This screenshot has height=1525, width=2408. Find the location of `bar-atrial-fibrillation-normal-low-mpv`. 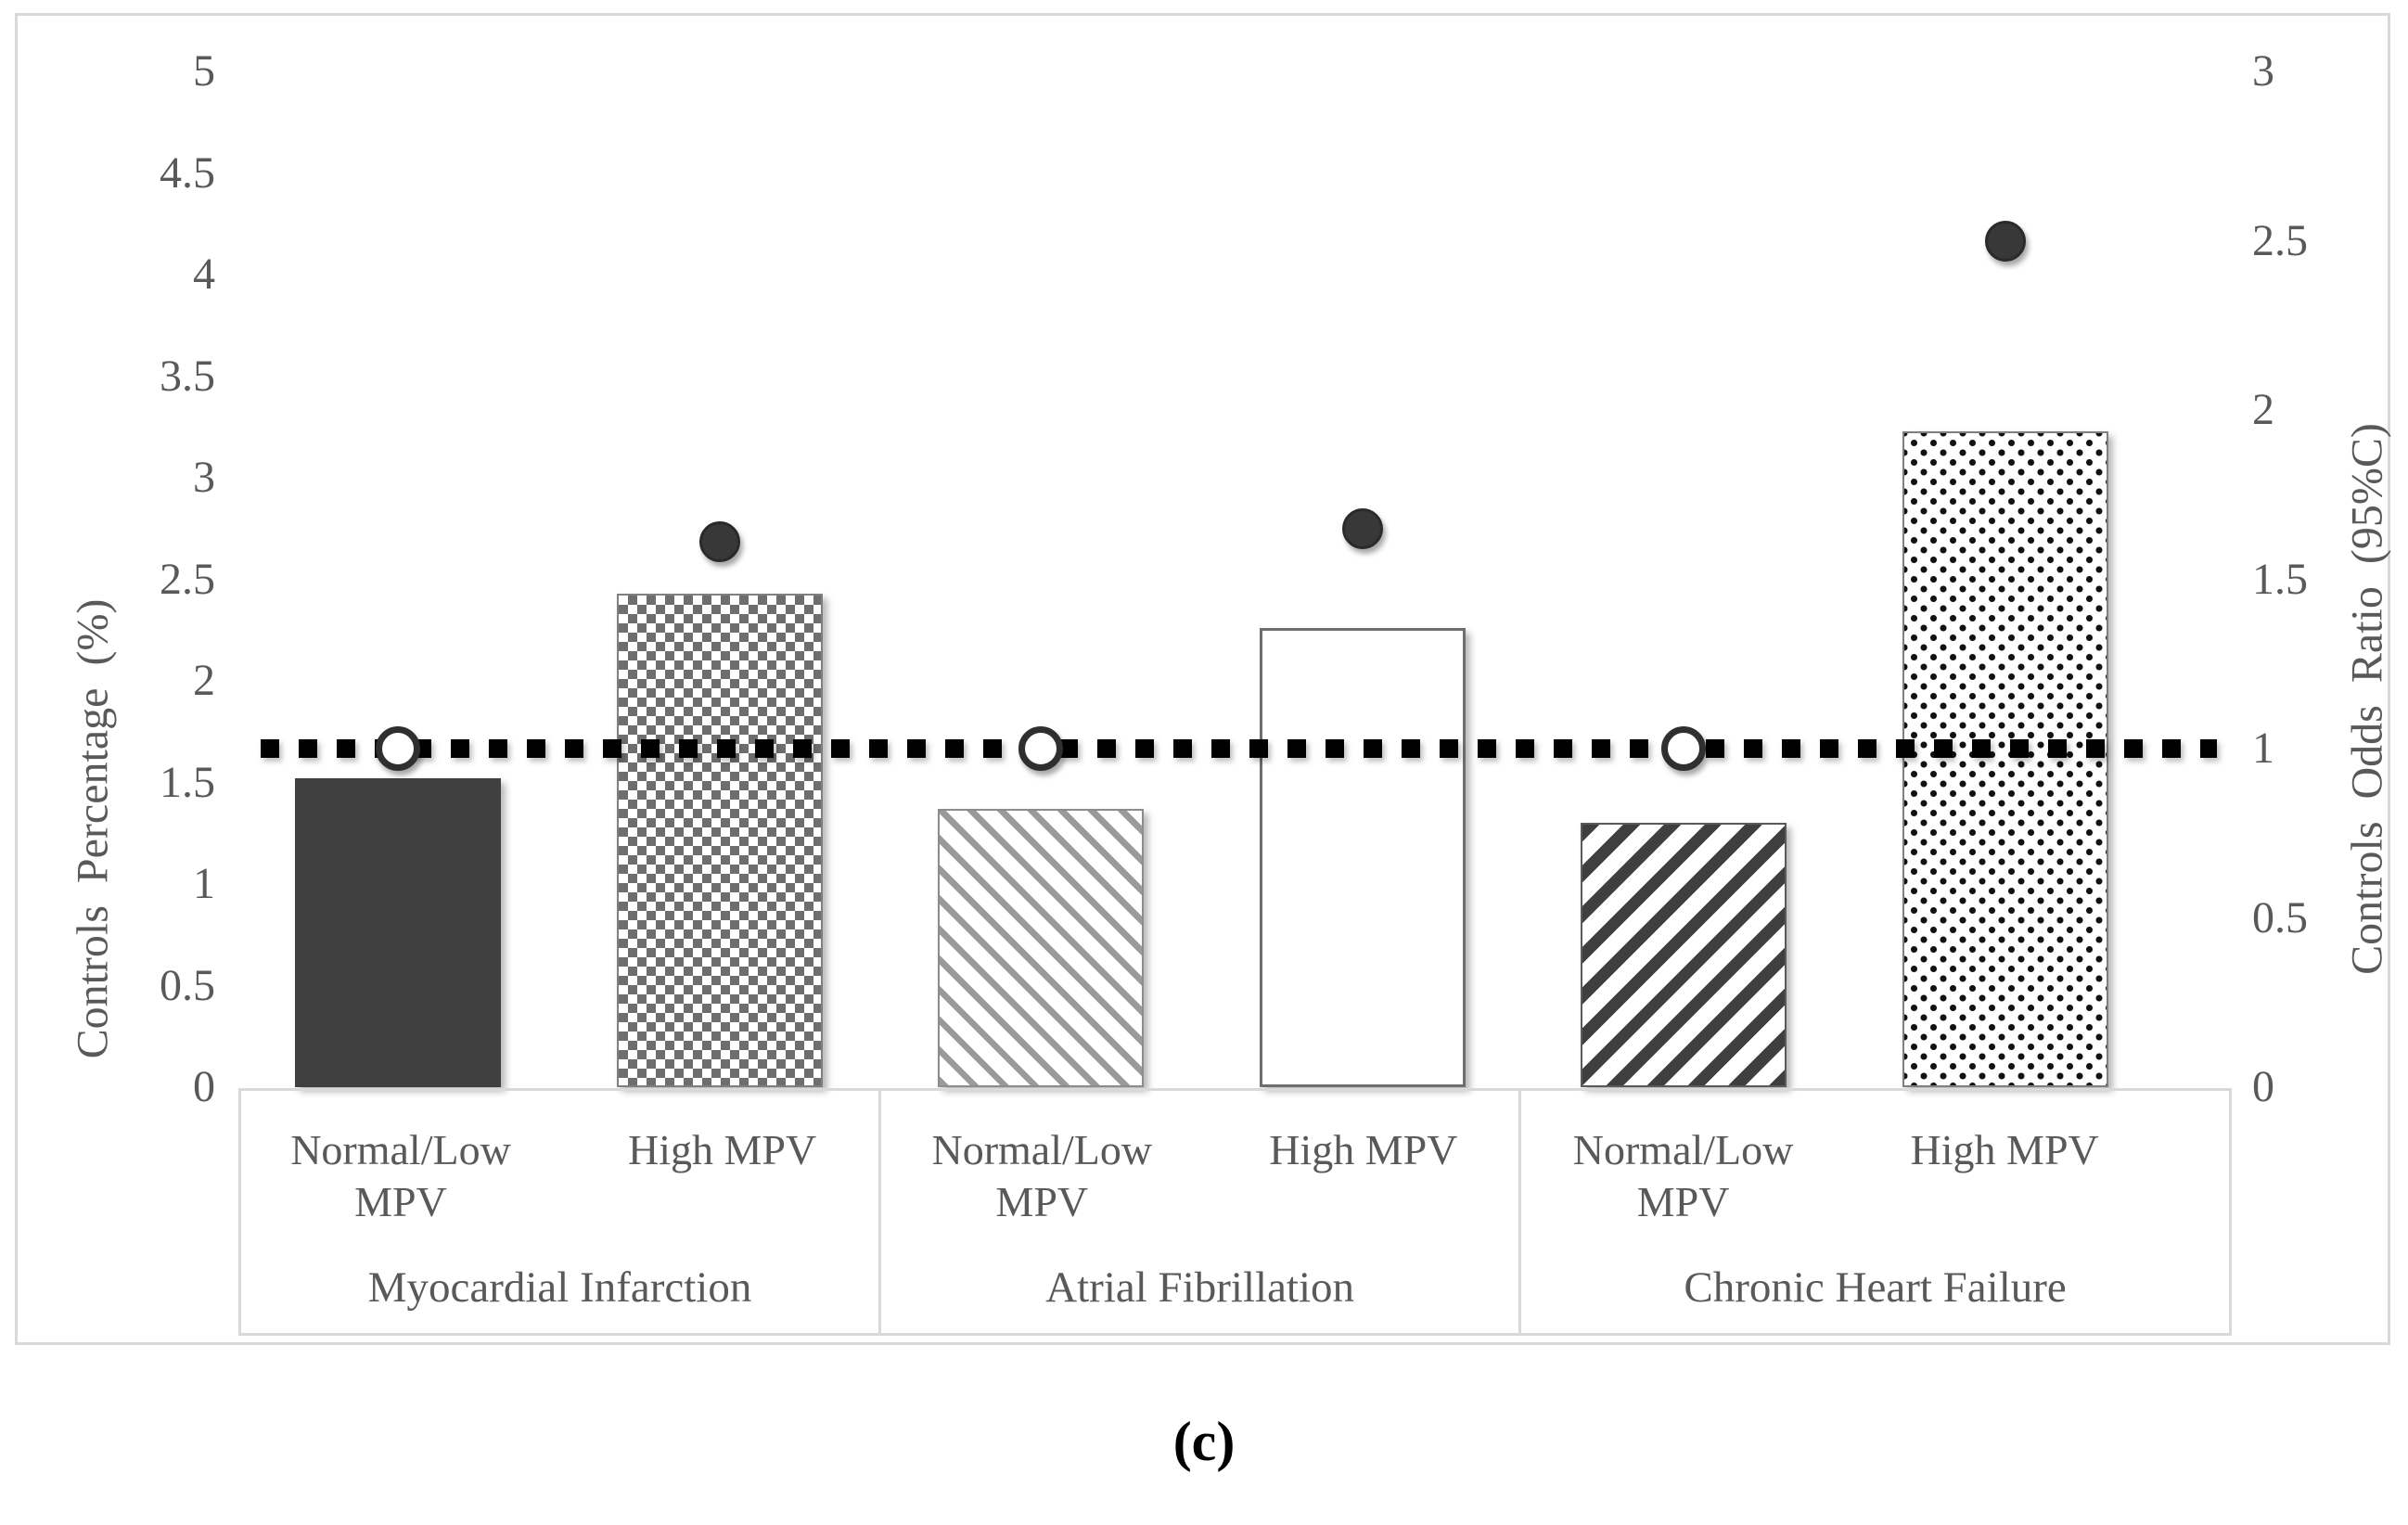

bar-atrial-fibrillation-normal-low-mpv is located at coordinates (1041, 948).